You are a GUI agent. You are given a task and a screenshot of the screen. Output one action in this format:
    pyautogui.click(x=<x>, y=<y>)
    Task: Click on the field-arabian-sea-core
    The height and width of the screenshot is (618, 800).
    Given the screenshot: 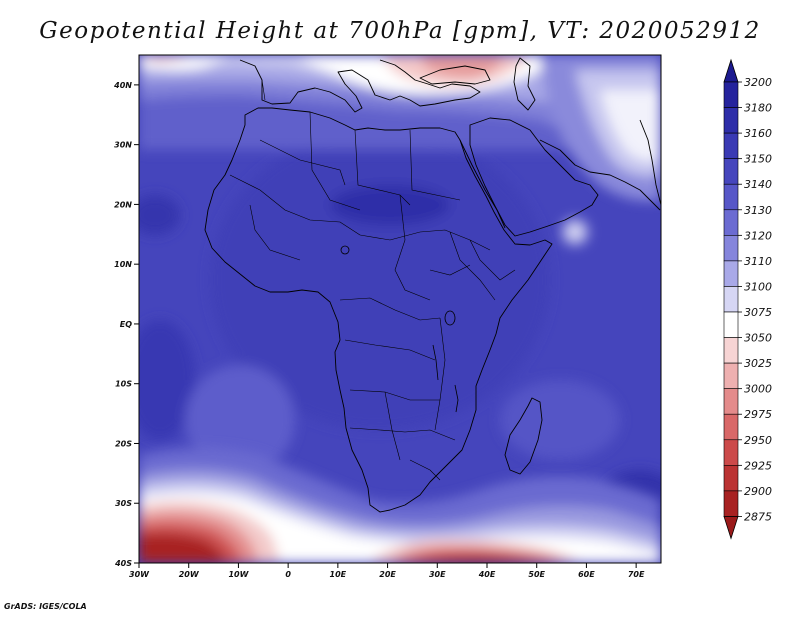 What is the action you would take?
    pyautogui.click(x=575, y=232)
    